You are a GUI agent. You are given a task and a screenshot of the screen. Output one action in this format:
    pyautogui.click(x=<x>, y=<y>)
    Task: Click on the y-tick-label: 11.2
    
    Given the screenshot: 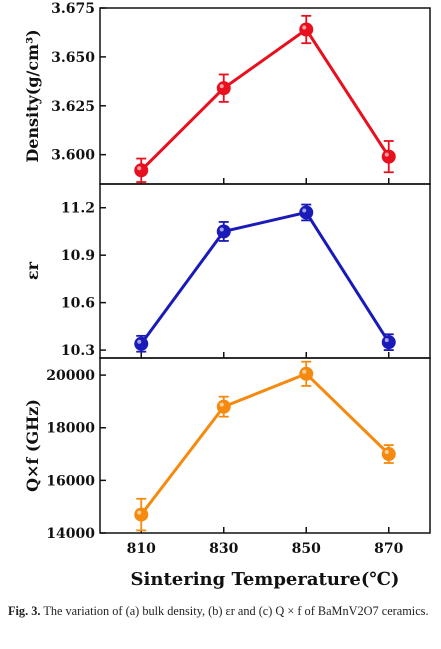 What is the action you would take?
    pyautogui.click(x=78, y=209)
    